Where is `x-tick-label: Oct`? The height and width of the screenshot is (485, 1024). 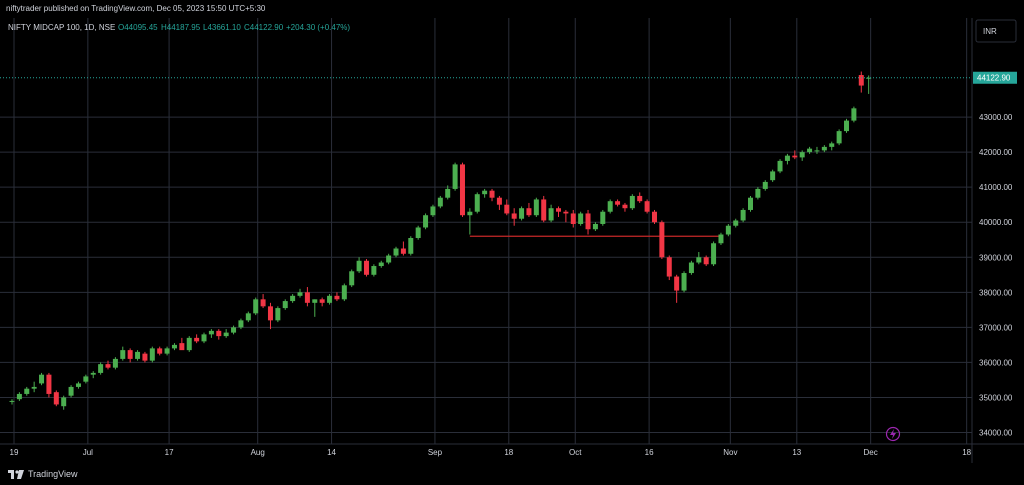
x-tick-label: Oct is located at coordinates (575, 452).